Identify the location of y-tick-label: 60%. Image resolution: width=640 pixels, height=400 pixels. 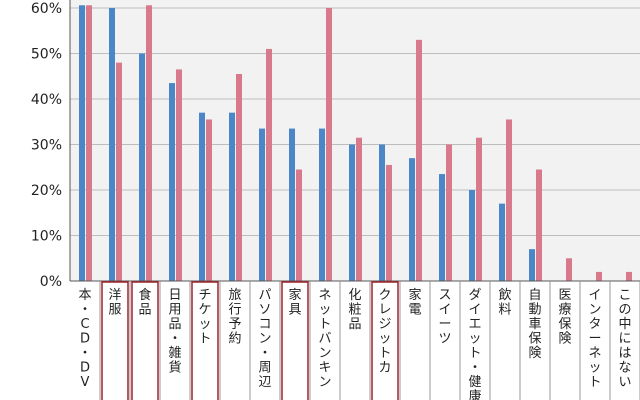
(46, 9).